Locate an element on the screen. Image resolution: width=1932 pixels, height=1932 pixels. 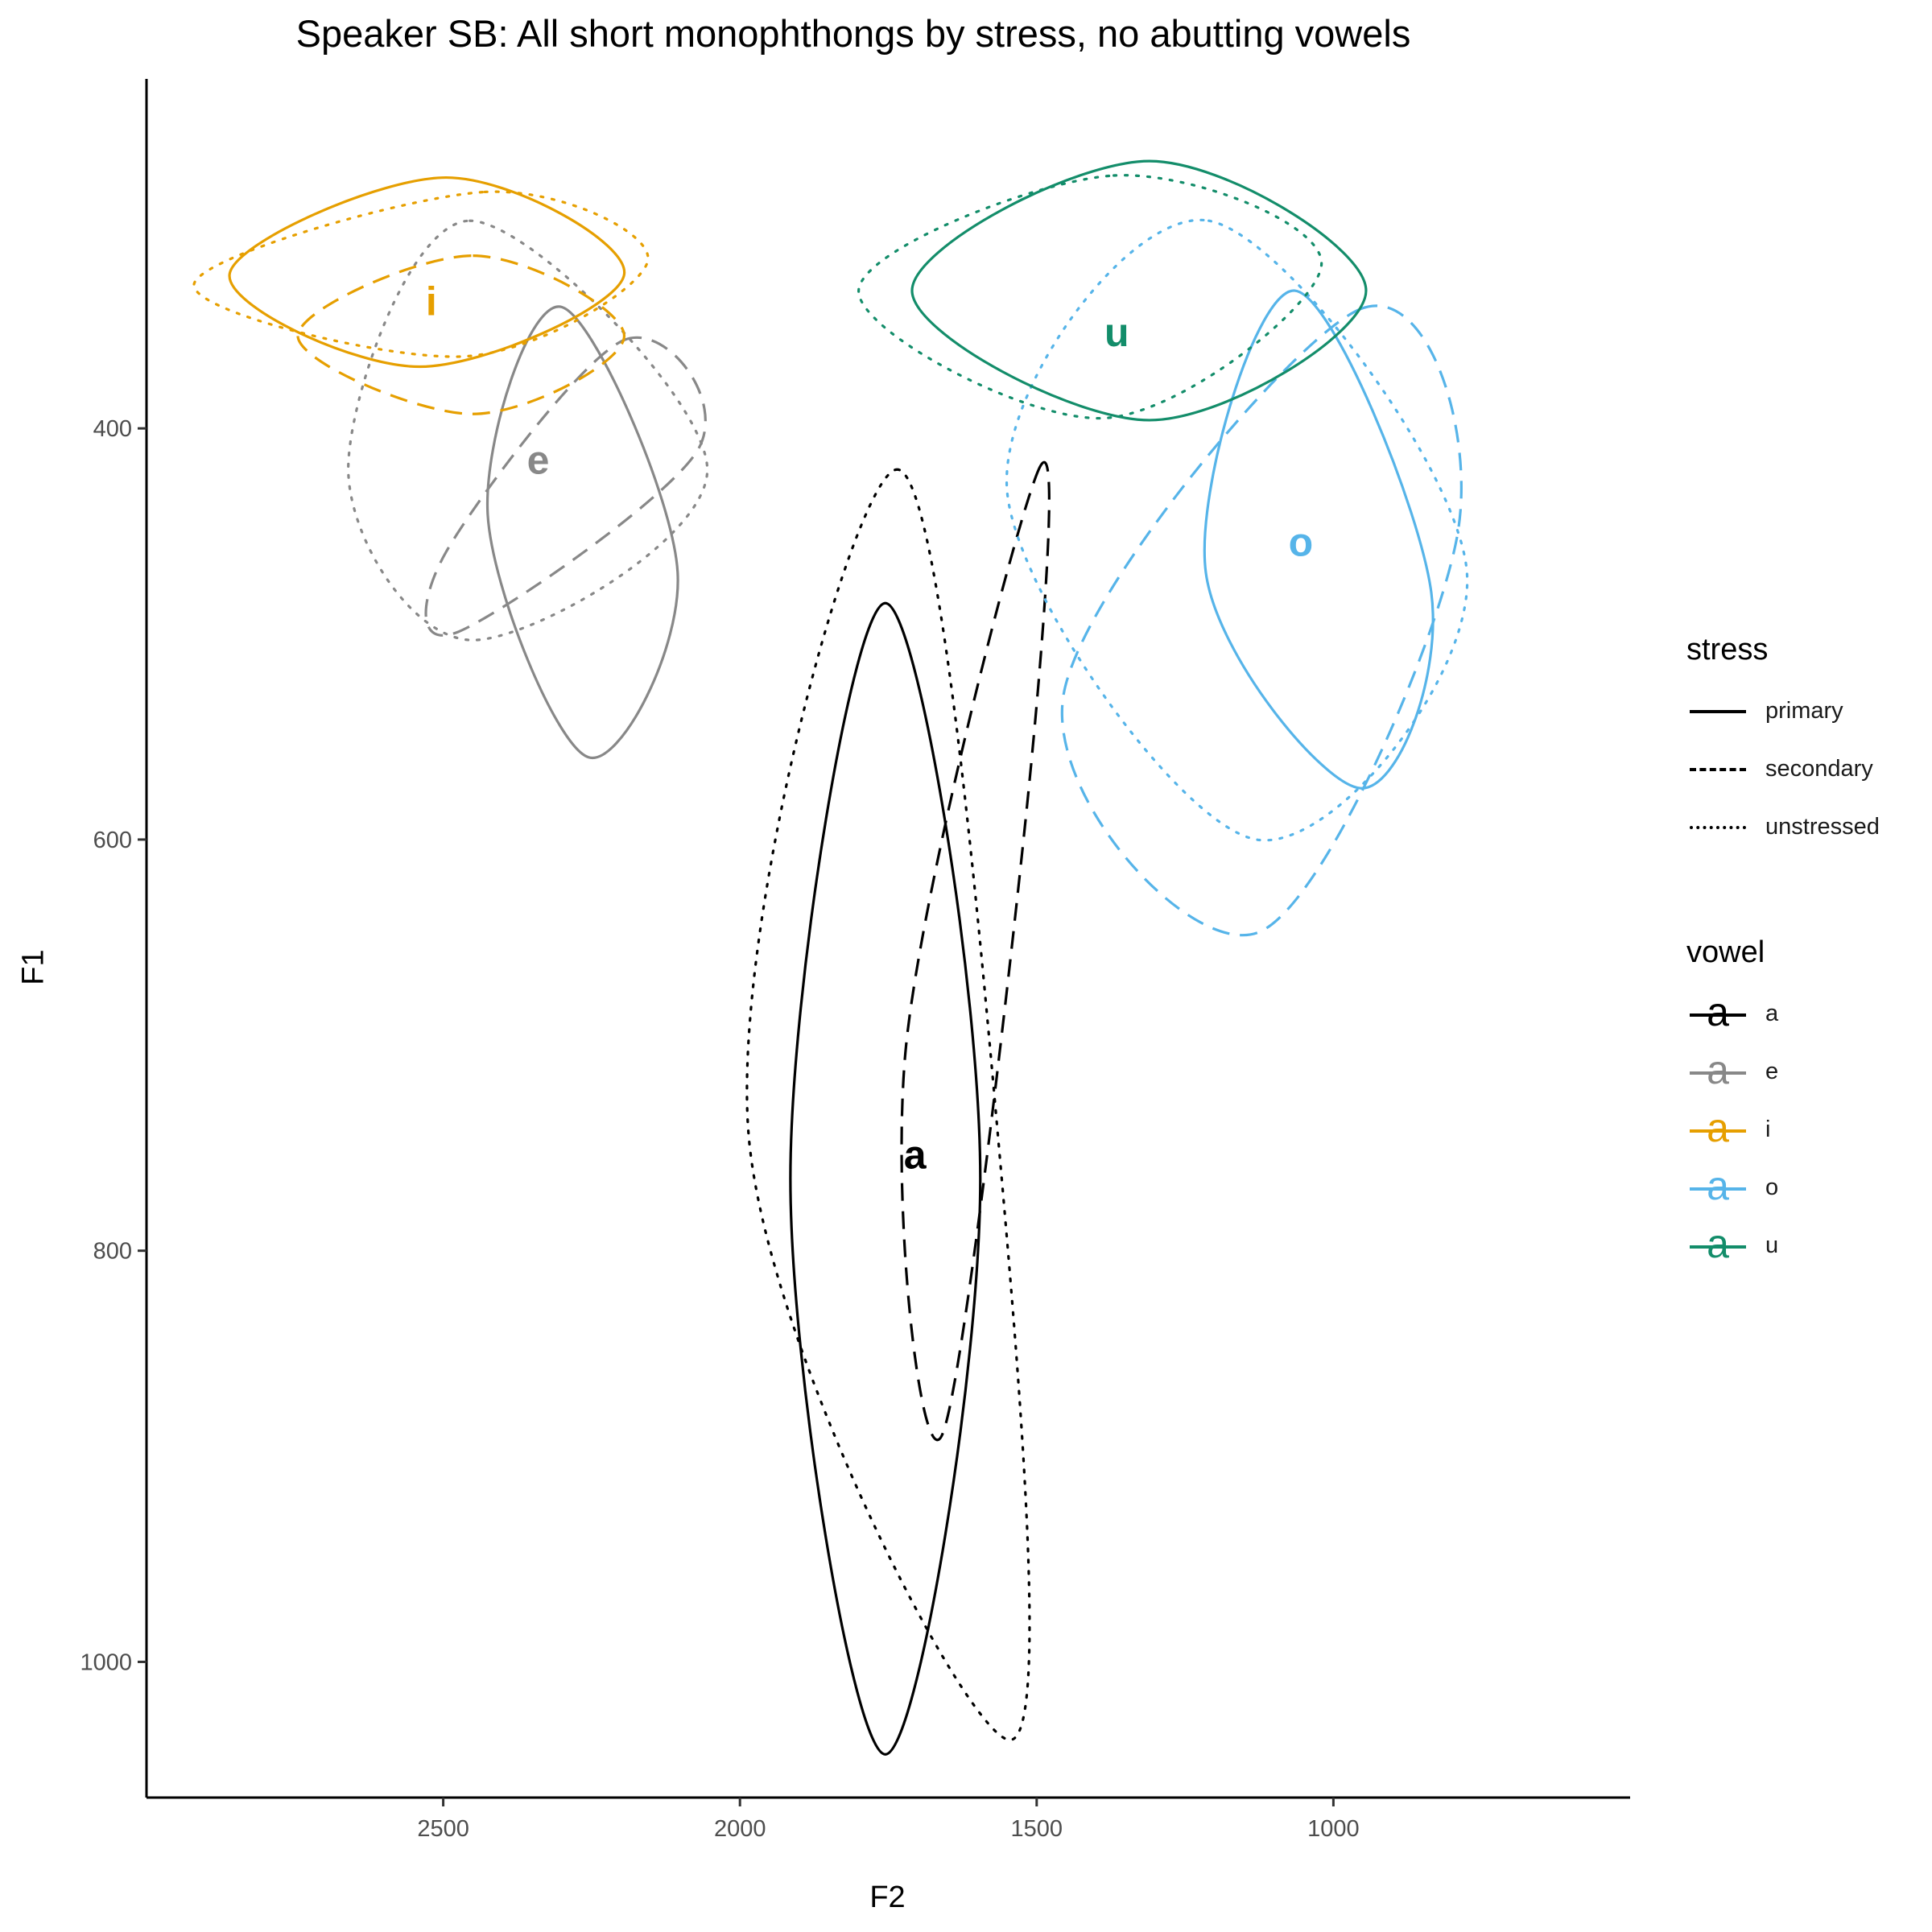
stress-legend: stress primary secondary unstressed is located at coordinates (1783, 744).